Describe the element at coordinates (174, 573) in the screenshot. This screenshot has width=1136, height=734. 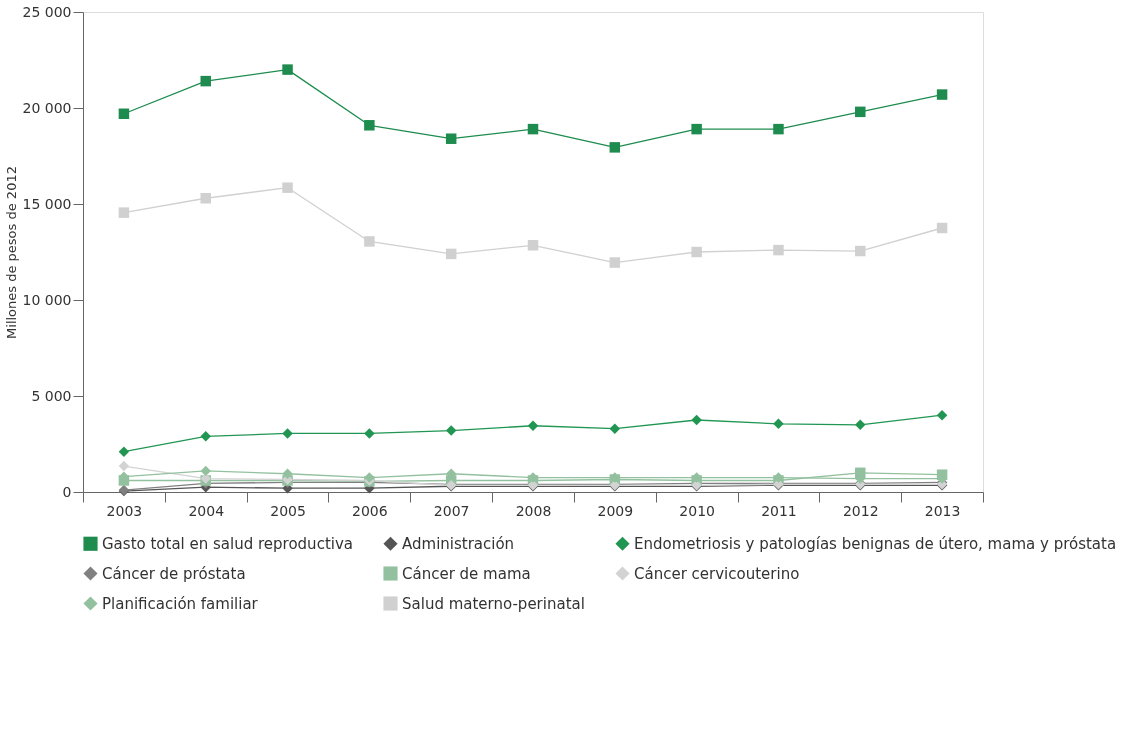
I see `legend-label: Cáncer de próstata` at that location.